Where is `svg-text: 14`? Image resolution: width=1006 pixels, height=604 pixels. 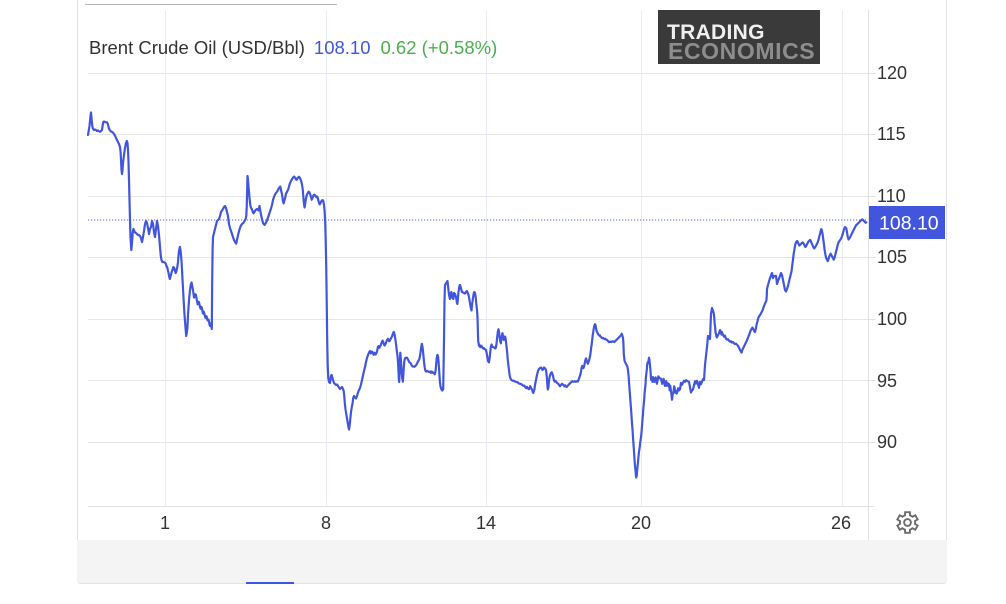 svg-text: 14 is located at coordinates (486, 523).